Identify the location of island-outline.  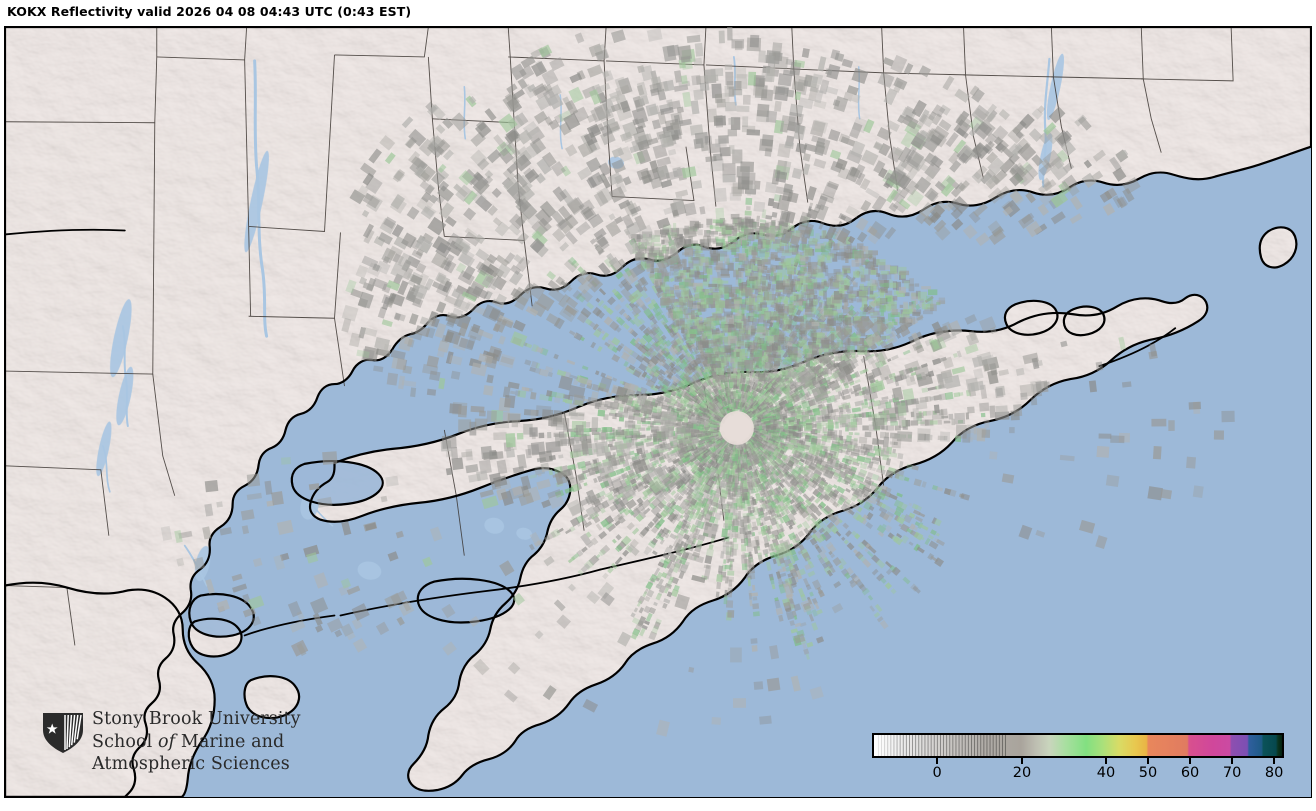
(272, 697).